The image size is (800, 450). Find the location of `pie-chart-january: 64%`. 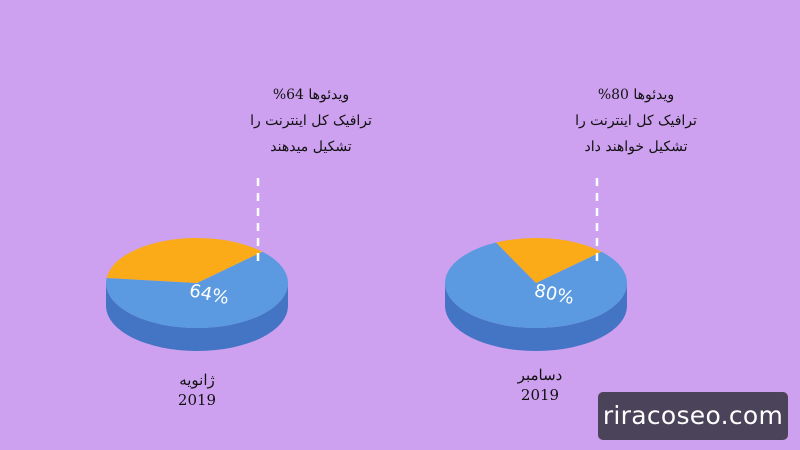

pie-chart-january: 64% is located at coordinates (197, 264).